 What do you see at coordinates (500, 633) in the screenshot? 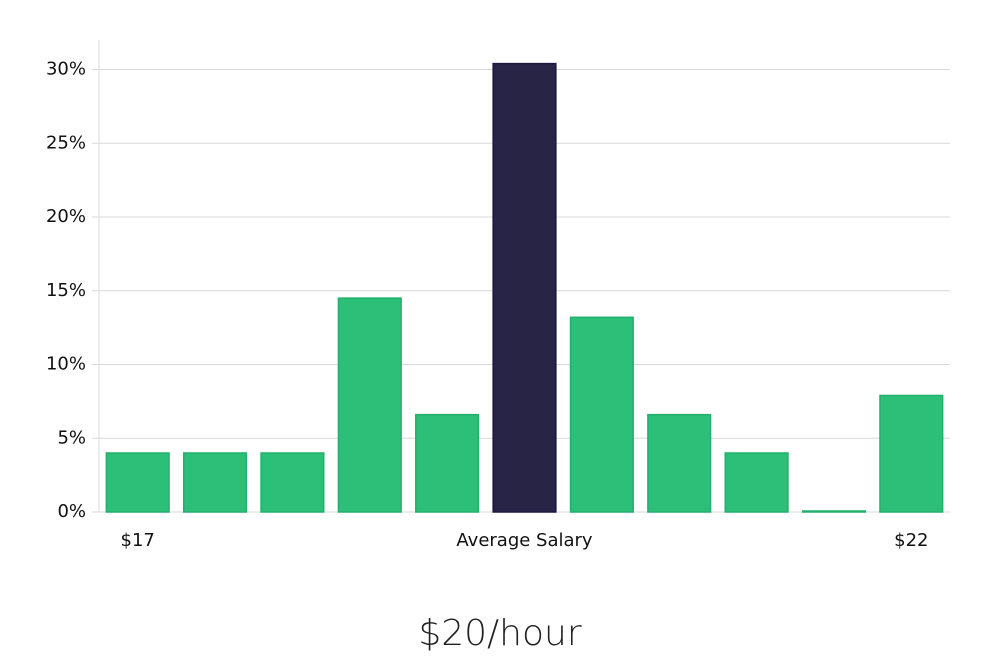
I see `chart-title: $20/hour` at bounding box center [500, 633].